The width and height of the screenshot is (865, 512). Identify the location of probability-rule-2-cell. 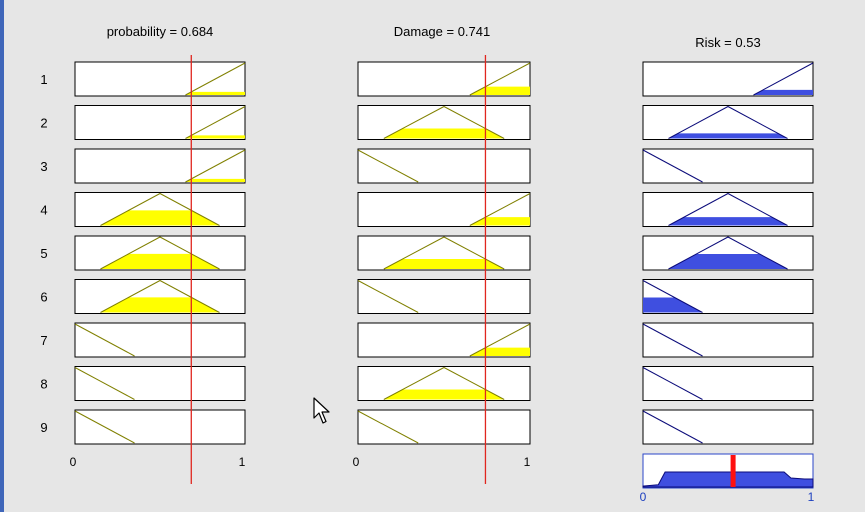
(160, 122).